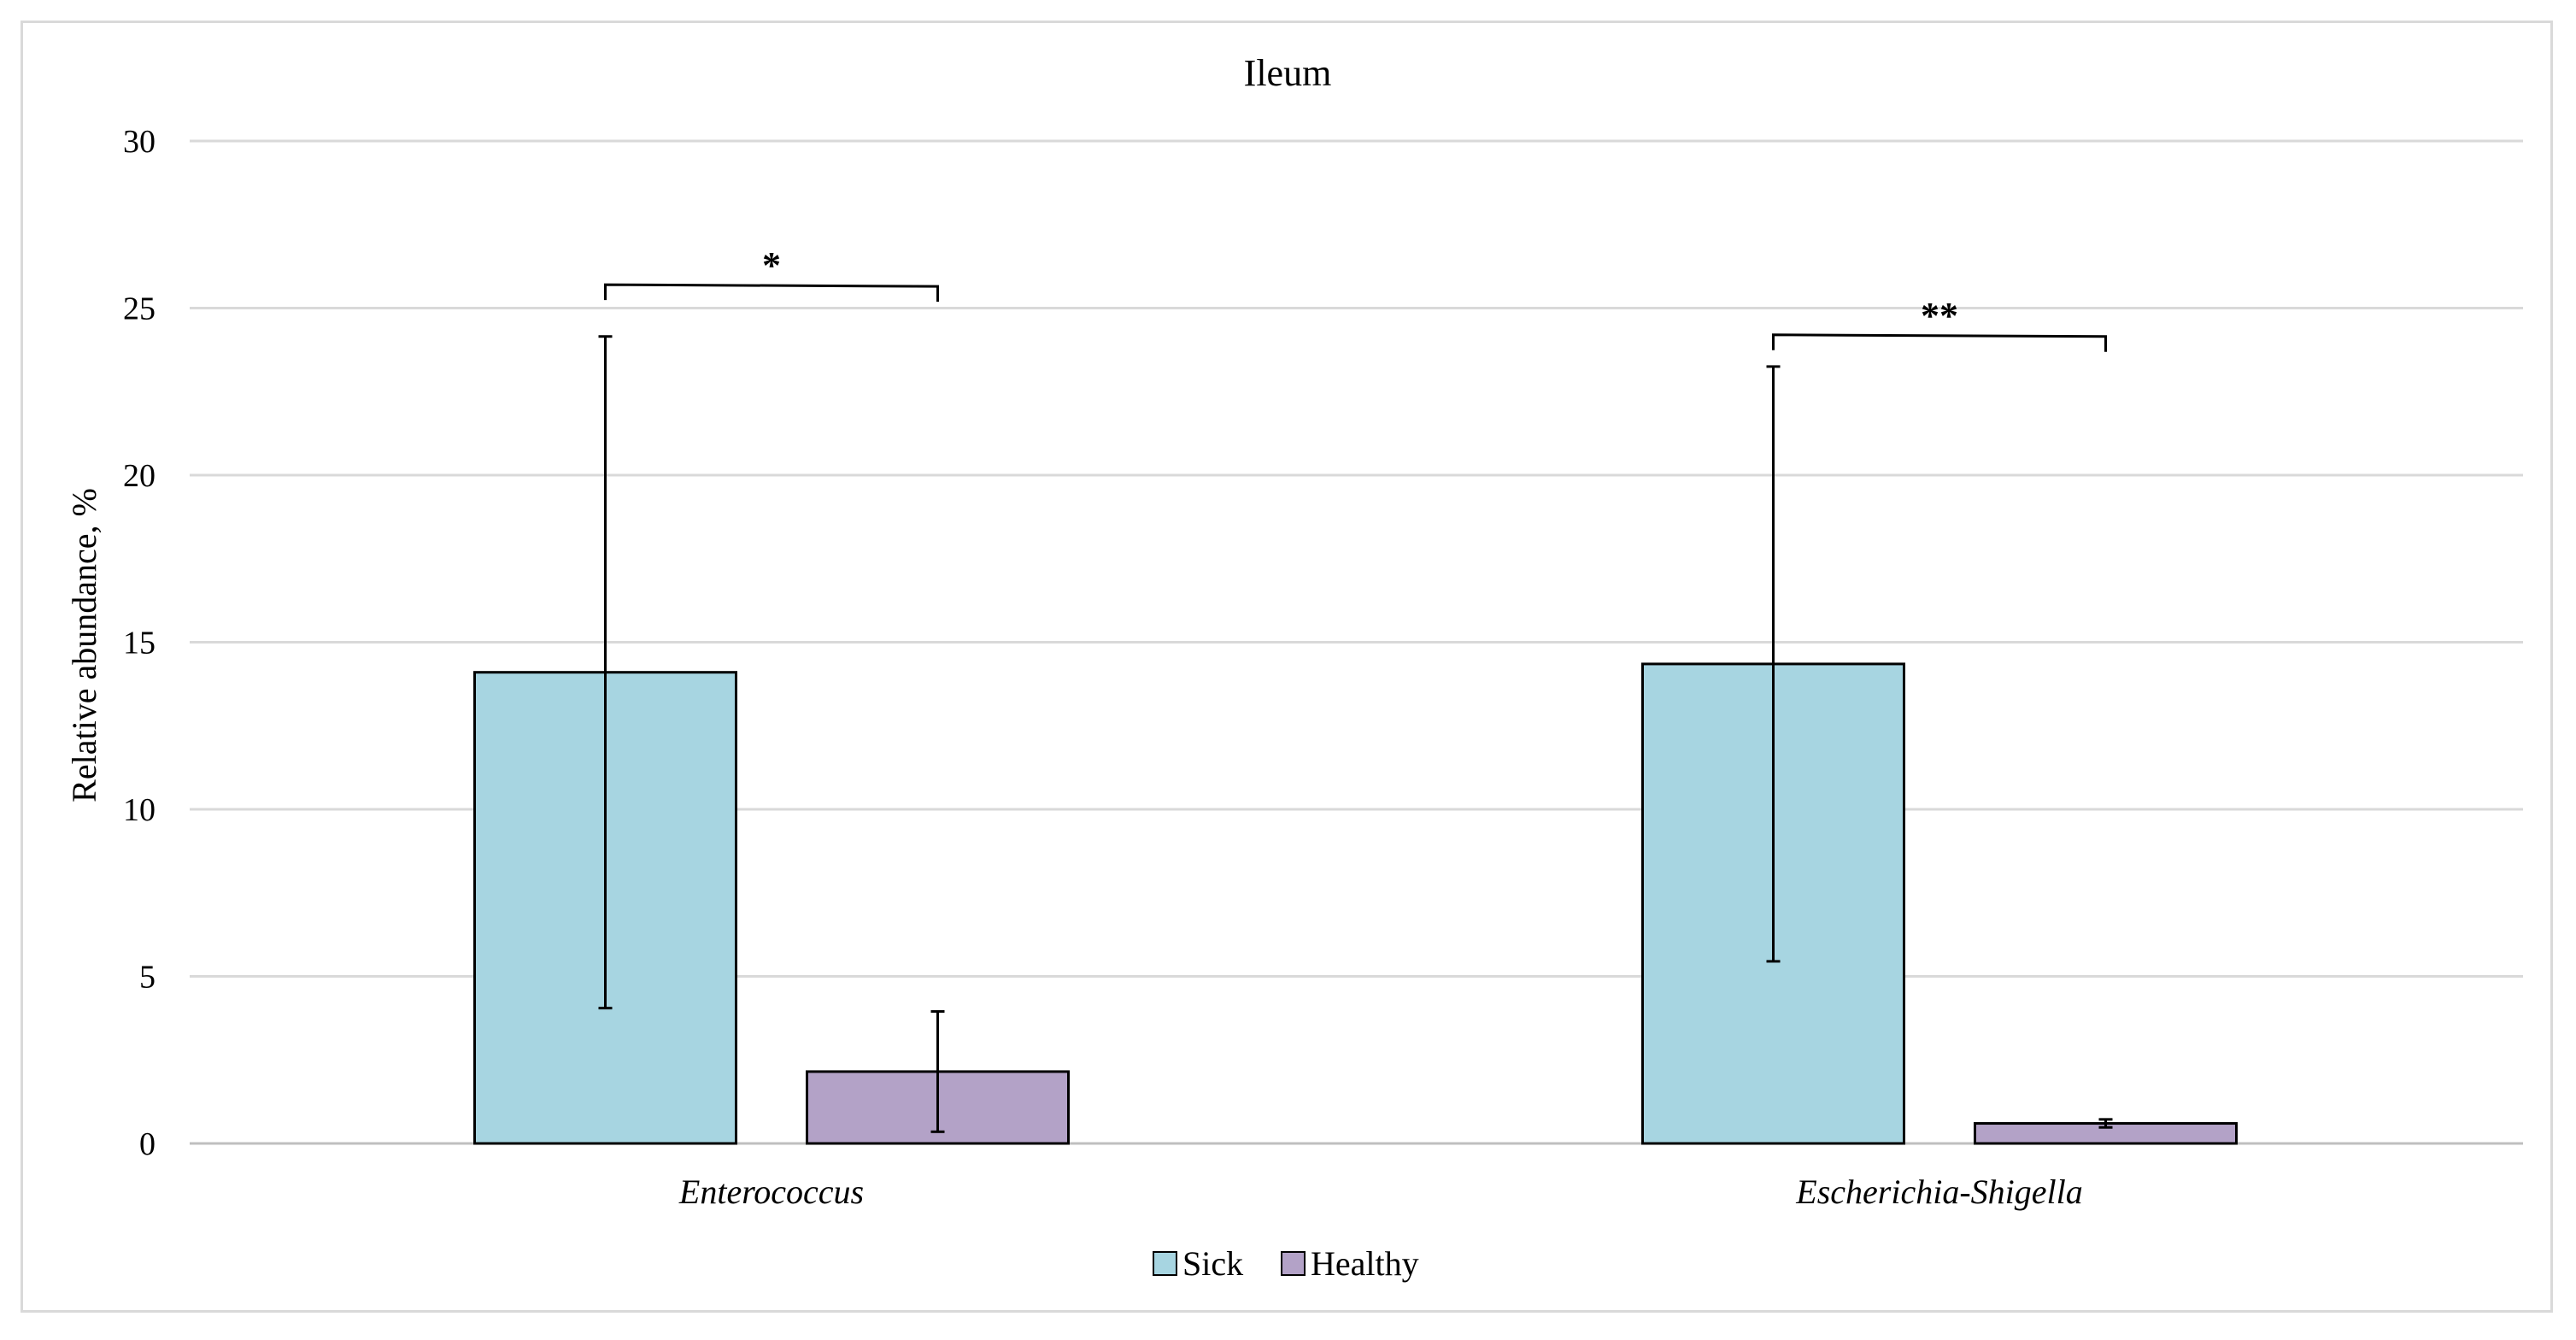  I want to click on y-tick-label: 20, so click(139, 476).